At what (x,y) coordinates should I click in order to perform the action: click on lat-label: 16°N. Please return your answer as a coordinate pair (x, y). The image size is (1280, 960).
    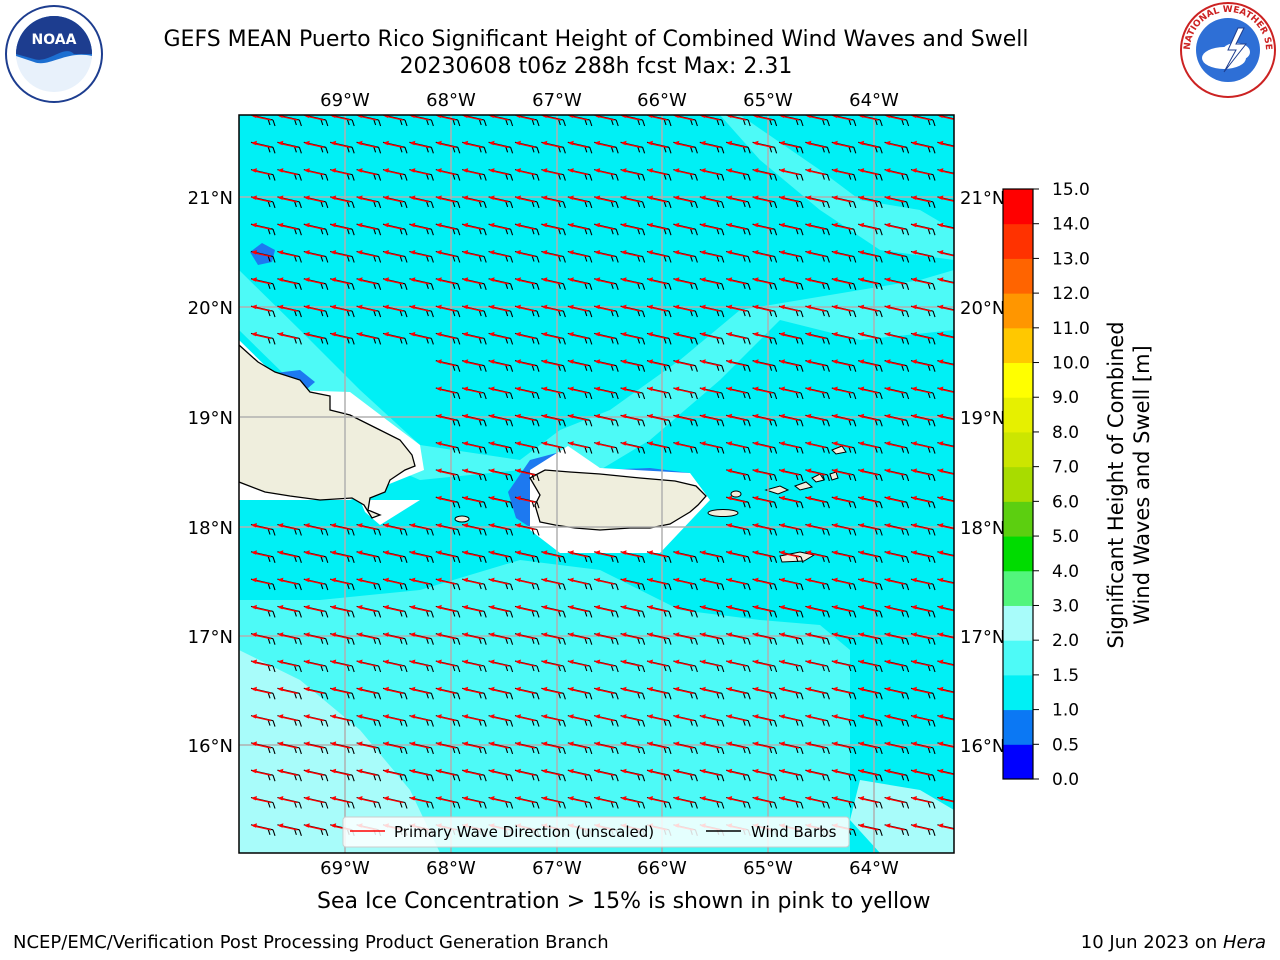
    Looking at the image, I should click on (210, 746).